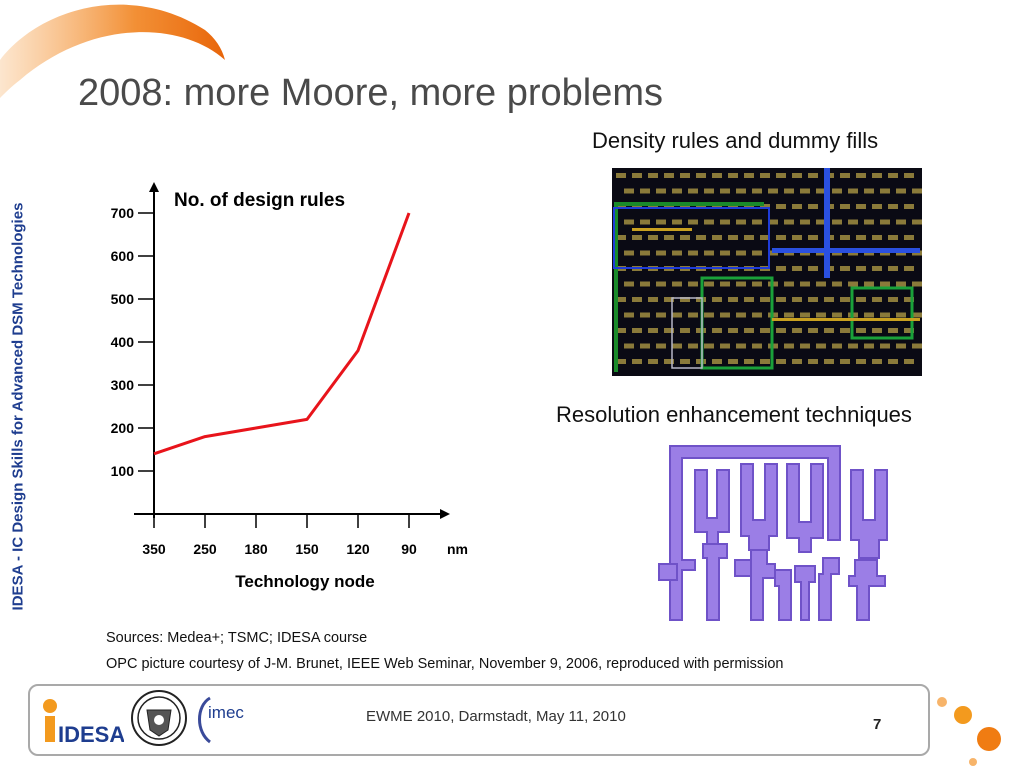  I want to click on chart-axes, so click(292, 350).